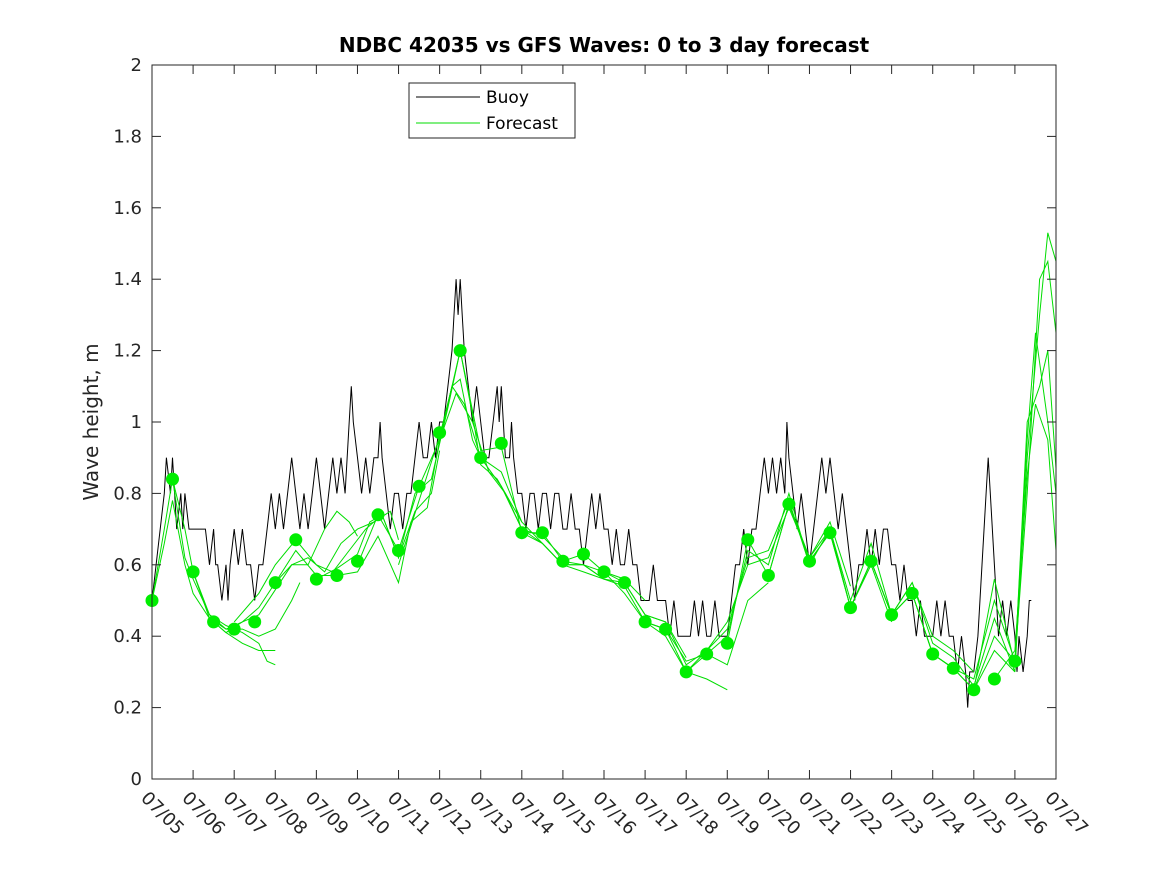  What do you see at coordinates (409, 814) in the screenshot?
I see `x-tick-label: 07/11` at bounding box center [409, 814].